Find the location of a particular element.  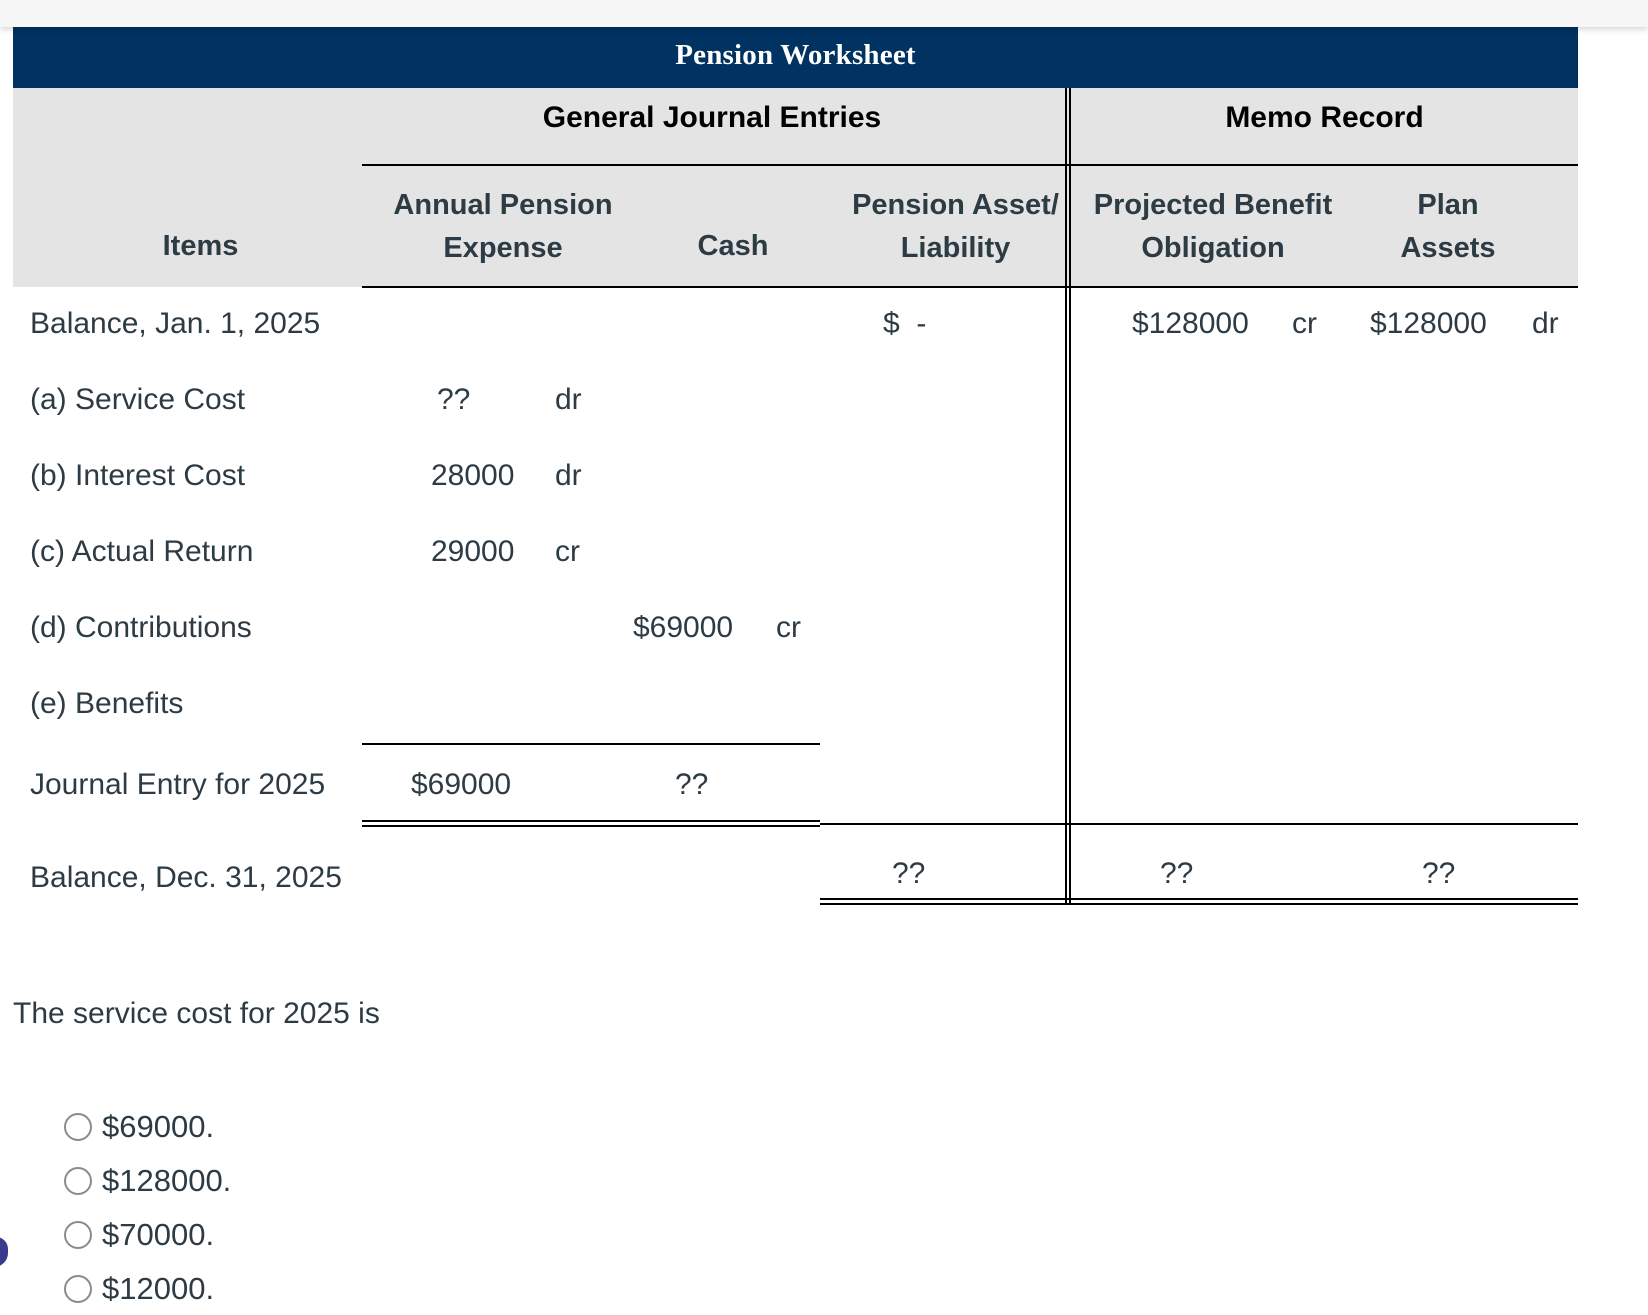

balance-jan-pbo: $128000 is located at coordinates (1190, 323).